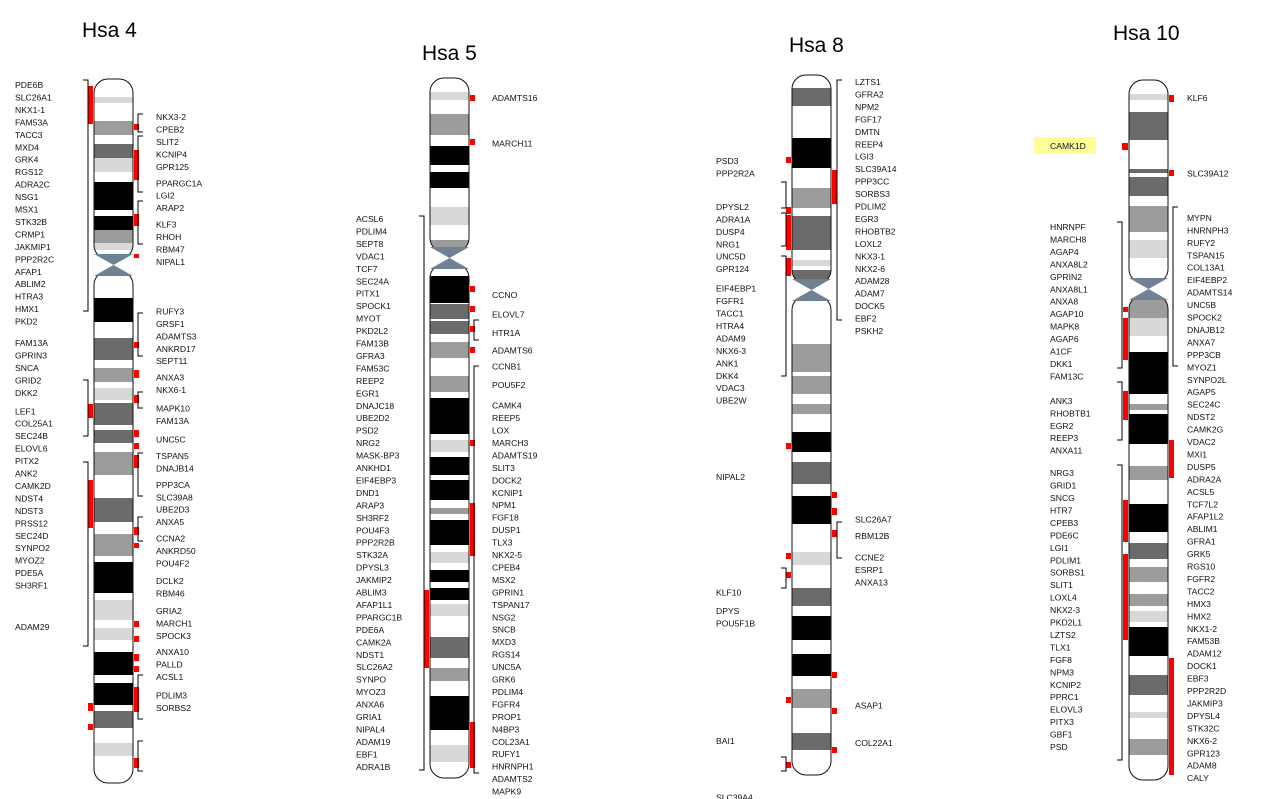  What do you see at coordinates (507, 480) in the screenshot?
I see `gene-label: DOCK2` at bounding box center [507, 480].